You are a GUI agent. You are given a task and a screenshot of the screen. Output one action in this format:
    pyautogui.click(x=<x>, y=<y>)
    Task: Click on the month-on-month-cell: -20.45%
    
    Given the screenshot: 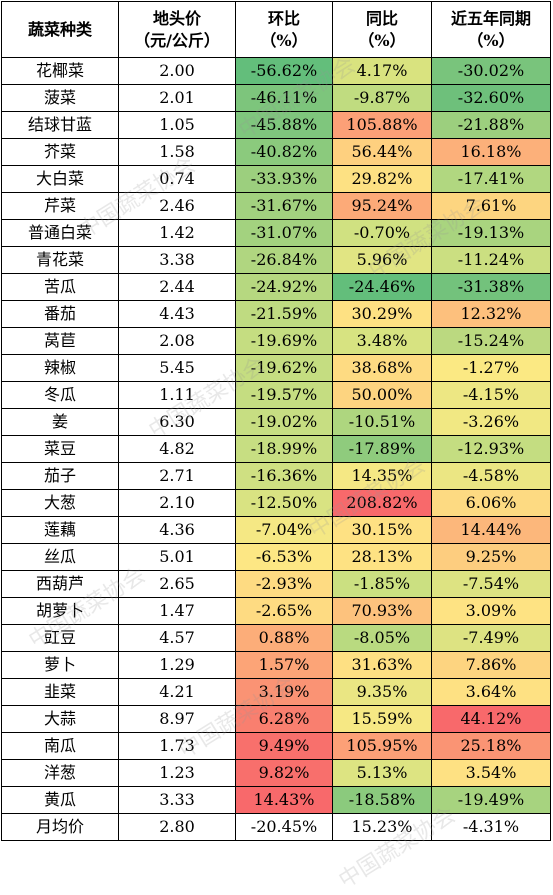 What is the action you would take?
    pyautogui.click(x=284, y=827)
    